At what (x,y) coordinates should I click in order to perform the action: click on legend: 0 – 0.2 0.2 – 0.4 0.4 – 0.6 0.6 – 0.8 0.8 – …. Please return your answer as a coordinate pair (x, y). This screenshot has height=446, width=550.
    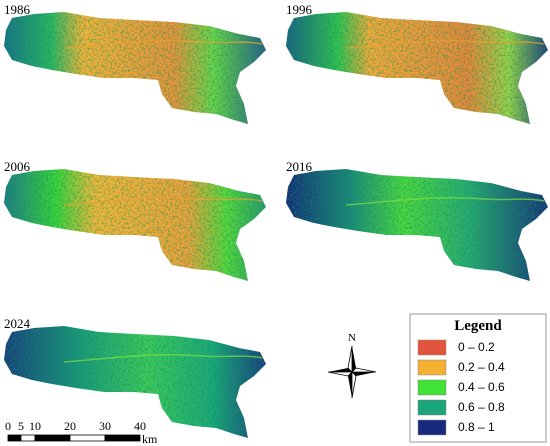
    Looking at the image, I should click on (461, 387).